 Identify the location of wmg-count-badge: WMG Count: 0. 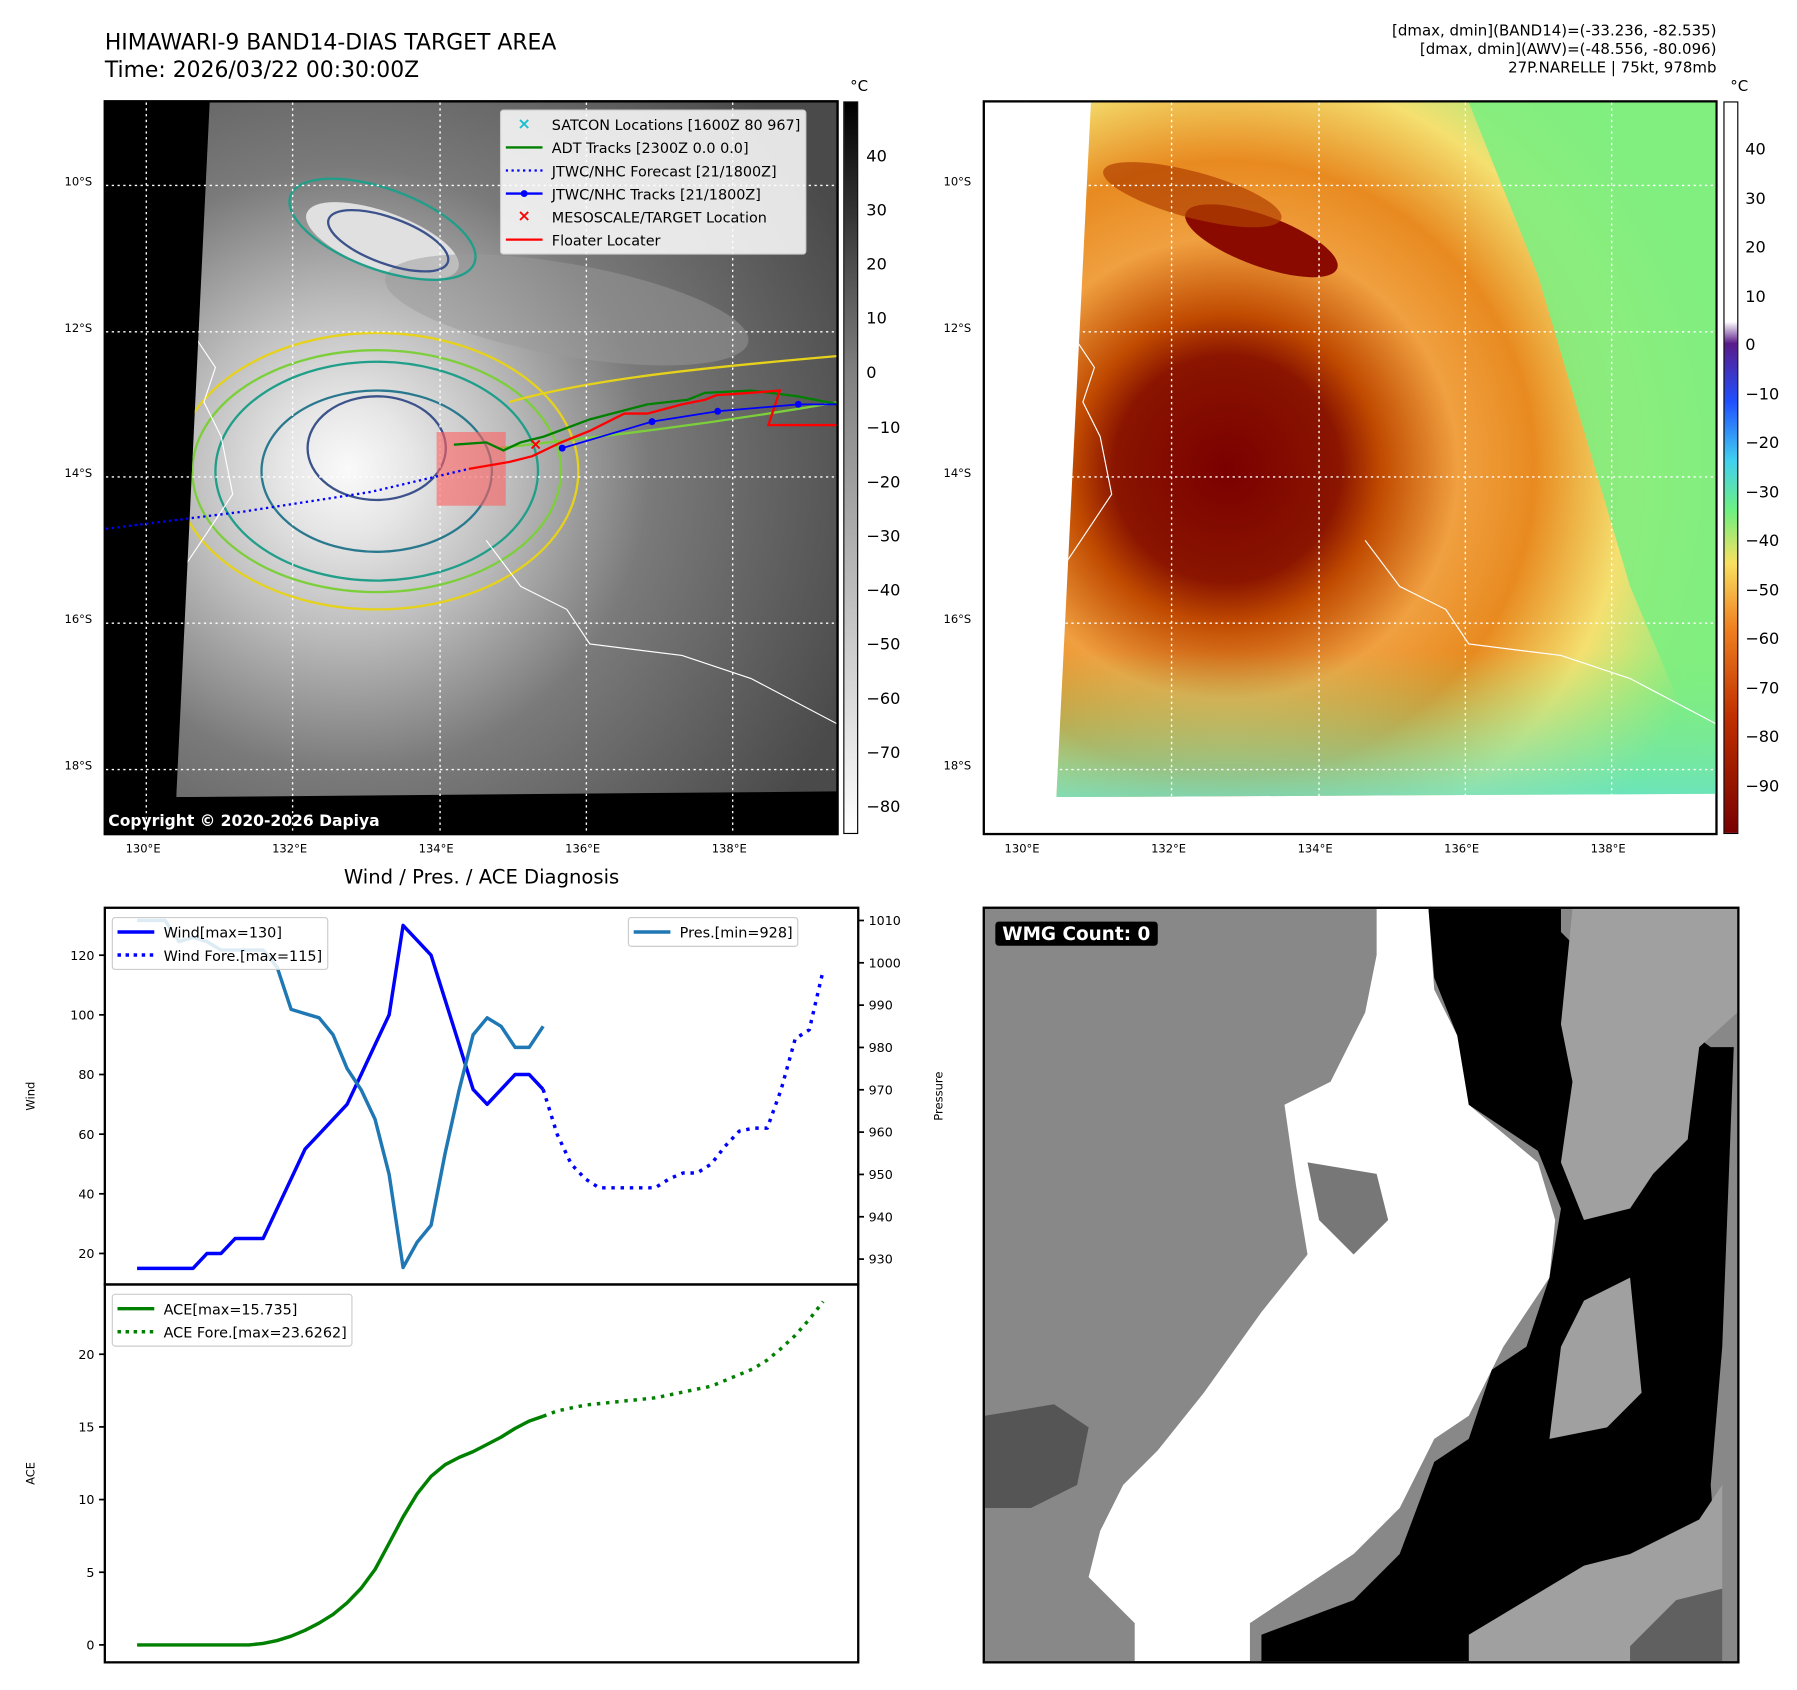
(1076, 933).